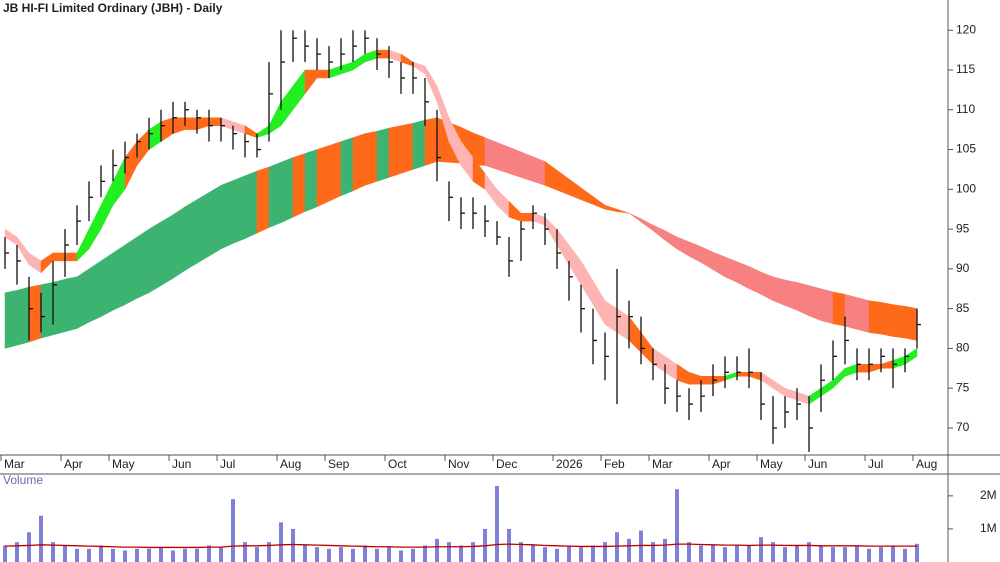 This screenshot has width=1000, height=562. Describe the element at coordinates (460, 546) in the screenshot. I see `volume-average` at that location.